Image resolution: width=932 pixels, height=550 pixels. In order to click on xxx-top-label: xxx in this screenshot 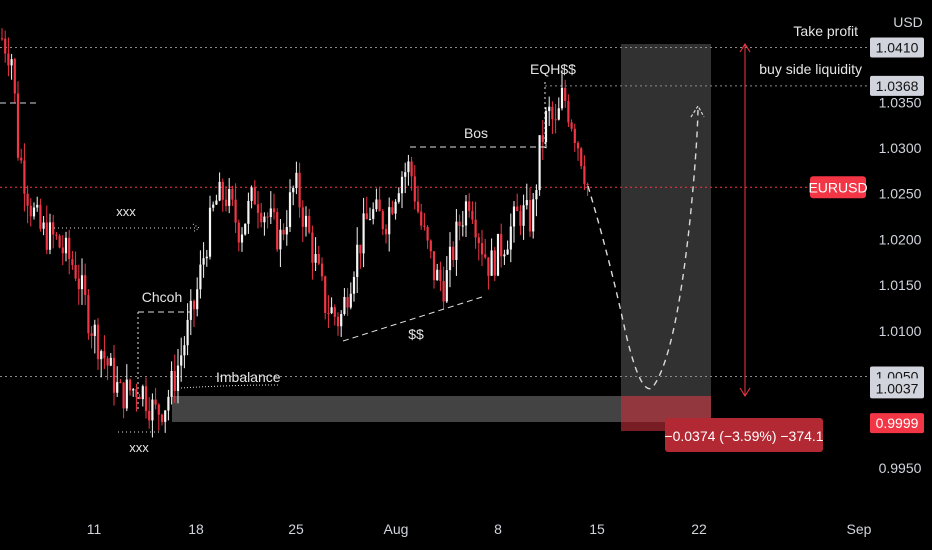, I will do `click(126, 211)`.